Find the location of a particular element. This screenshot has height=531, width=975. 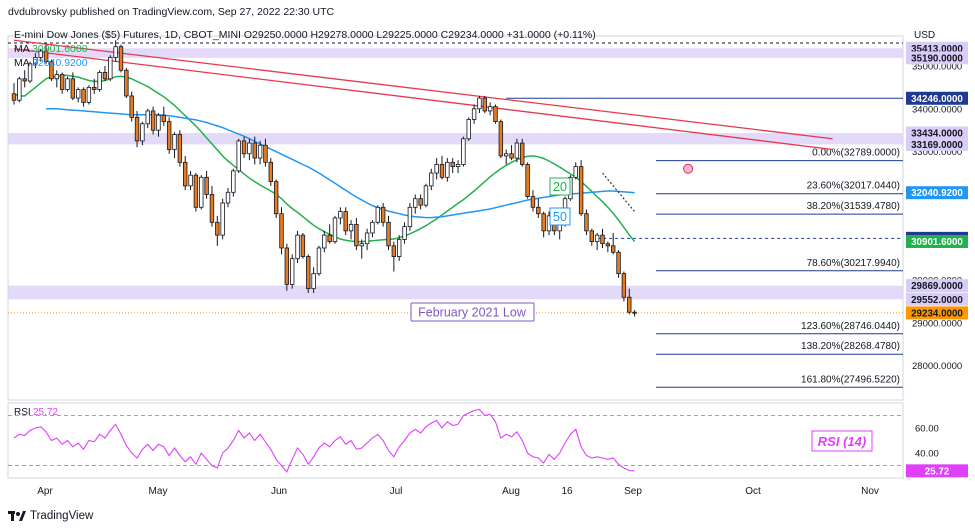

tradingview-brand-label: TradingView is located at coordinates (62, 516).